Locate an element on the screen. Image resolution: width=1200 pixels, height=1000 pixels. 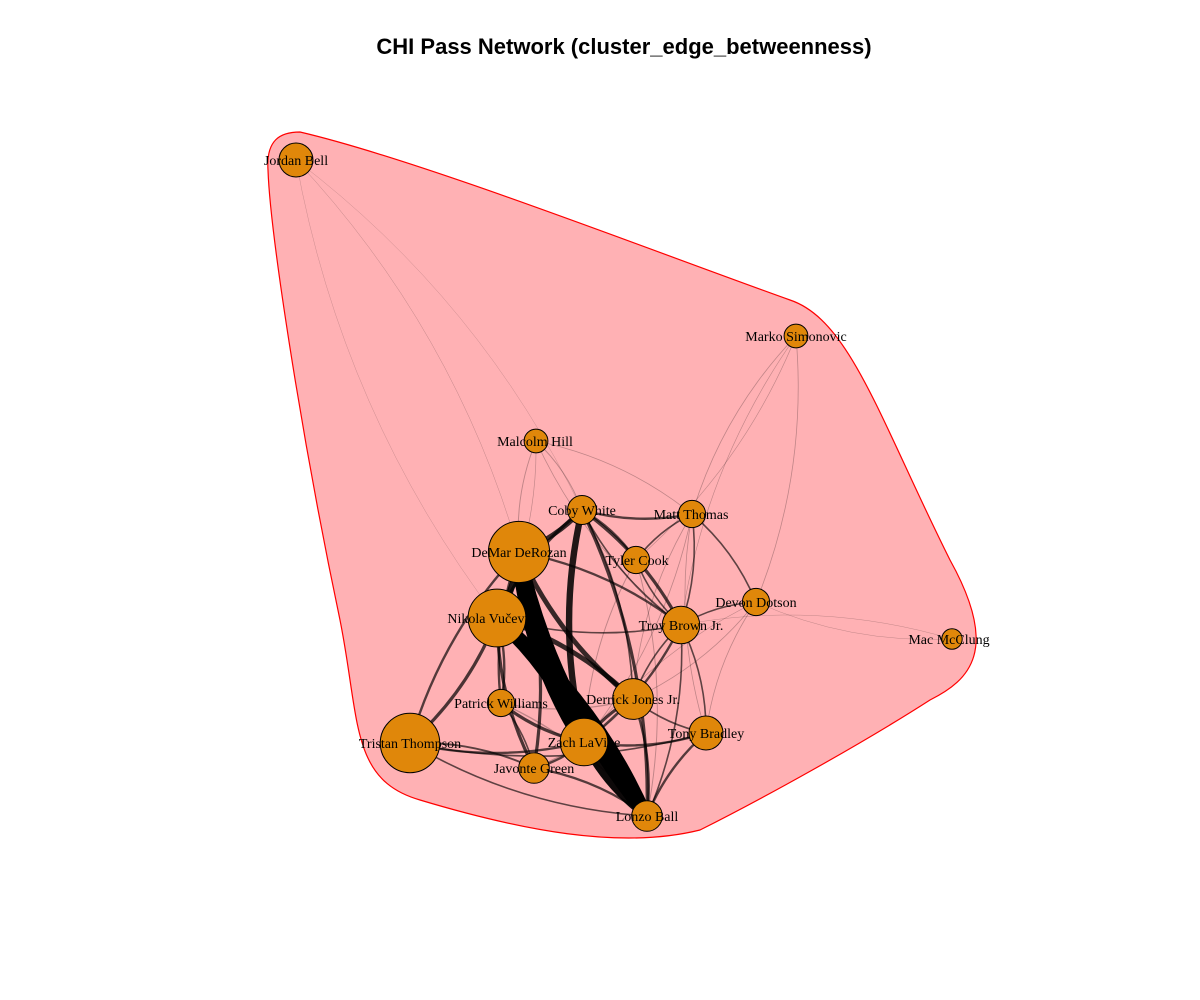
edge-dotson-lavine is located at coordinates (670, 672).